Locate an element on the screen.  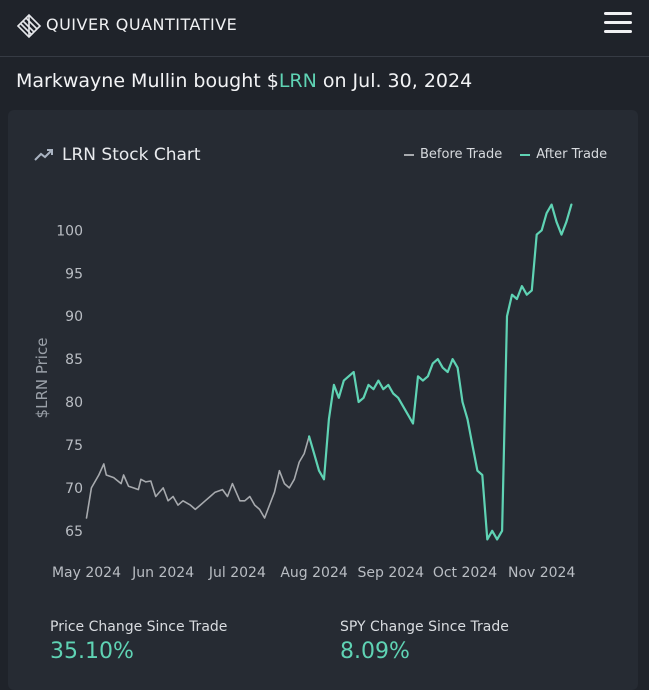
top-navigation-bar: QUIVER QUANTITATIVE is located at coordinates (324, 28).